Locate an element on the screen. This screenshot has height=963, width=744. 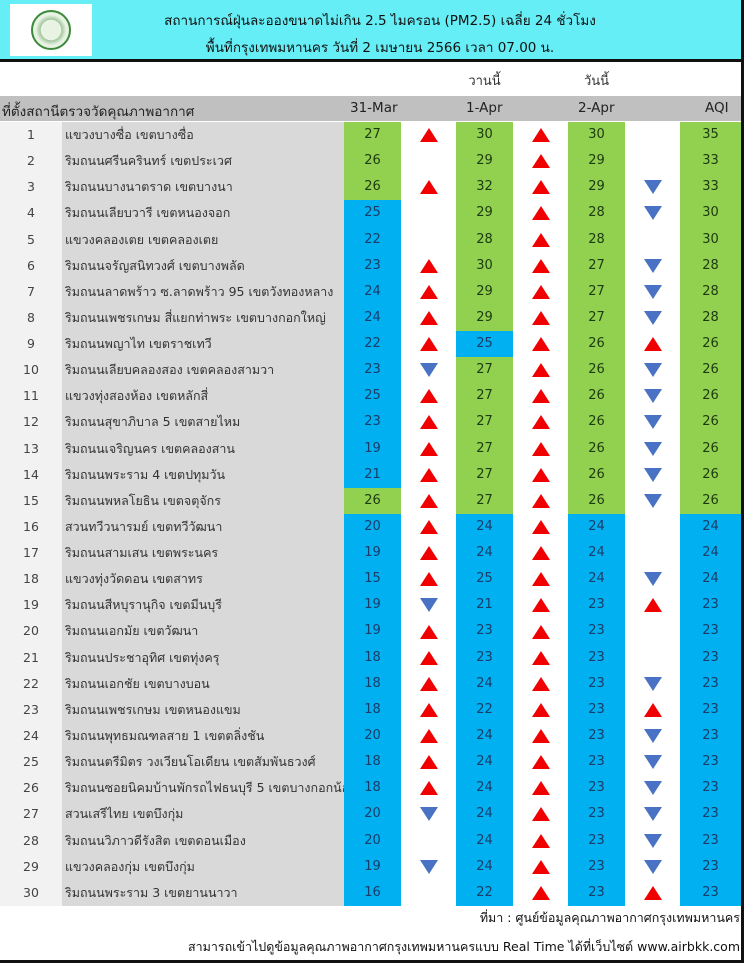
station-name: ริมถนนสุขาภิบาล 5 เขตสายไหม is located at coordinates (203, 422).